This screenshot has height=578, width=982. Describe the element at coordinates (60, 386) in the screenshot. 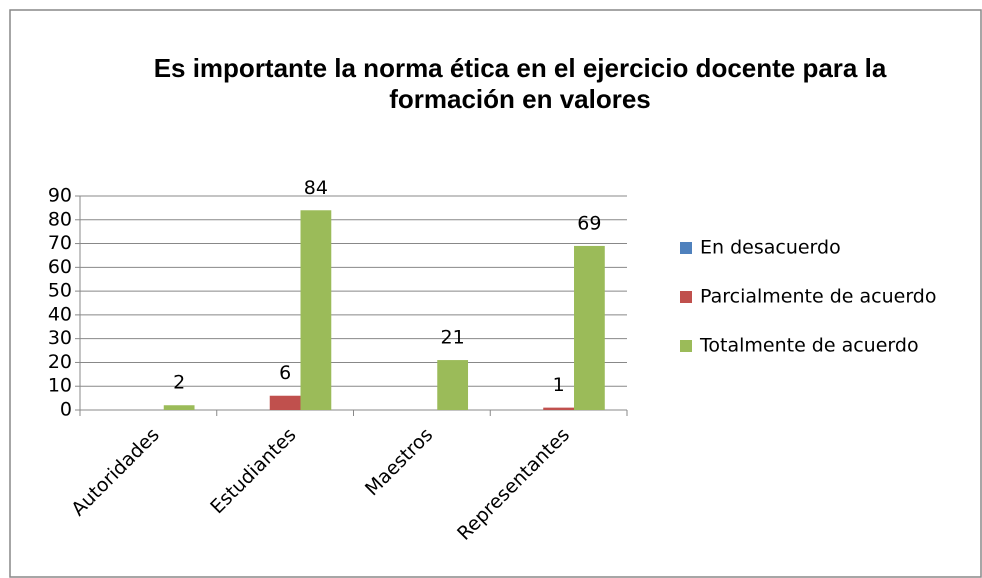

I see `y-tick-label: 10` at that location.